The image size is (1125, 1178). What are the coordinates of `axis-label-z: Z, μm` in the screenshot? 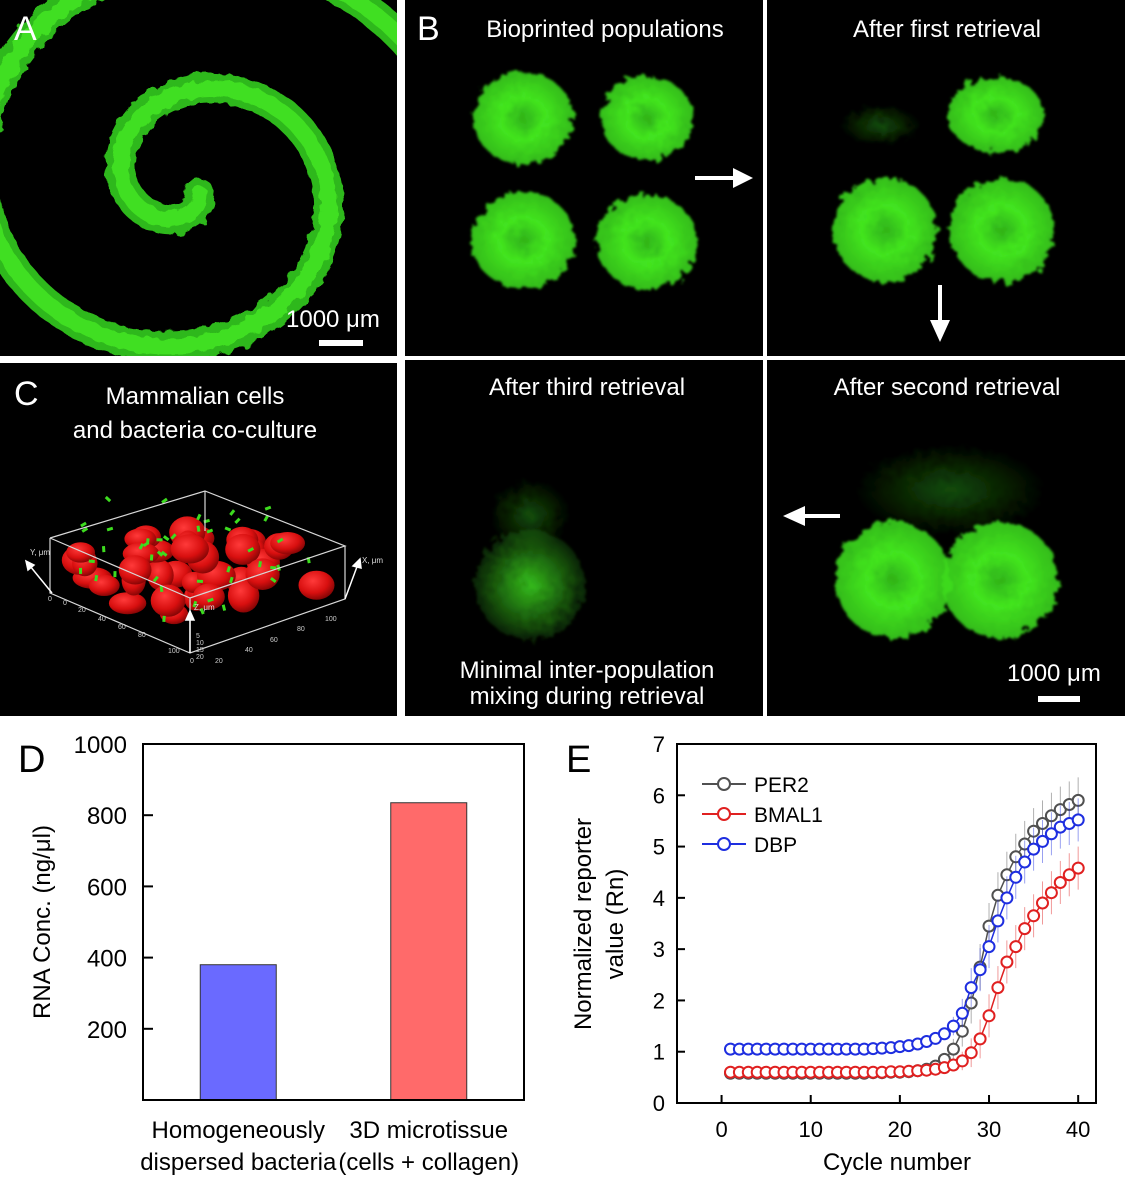 It's located at (204, 607).